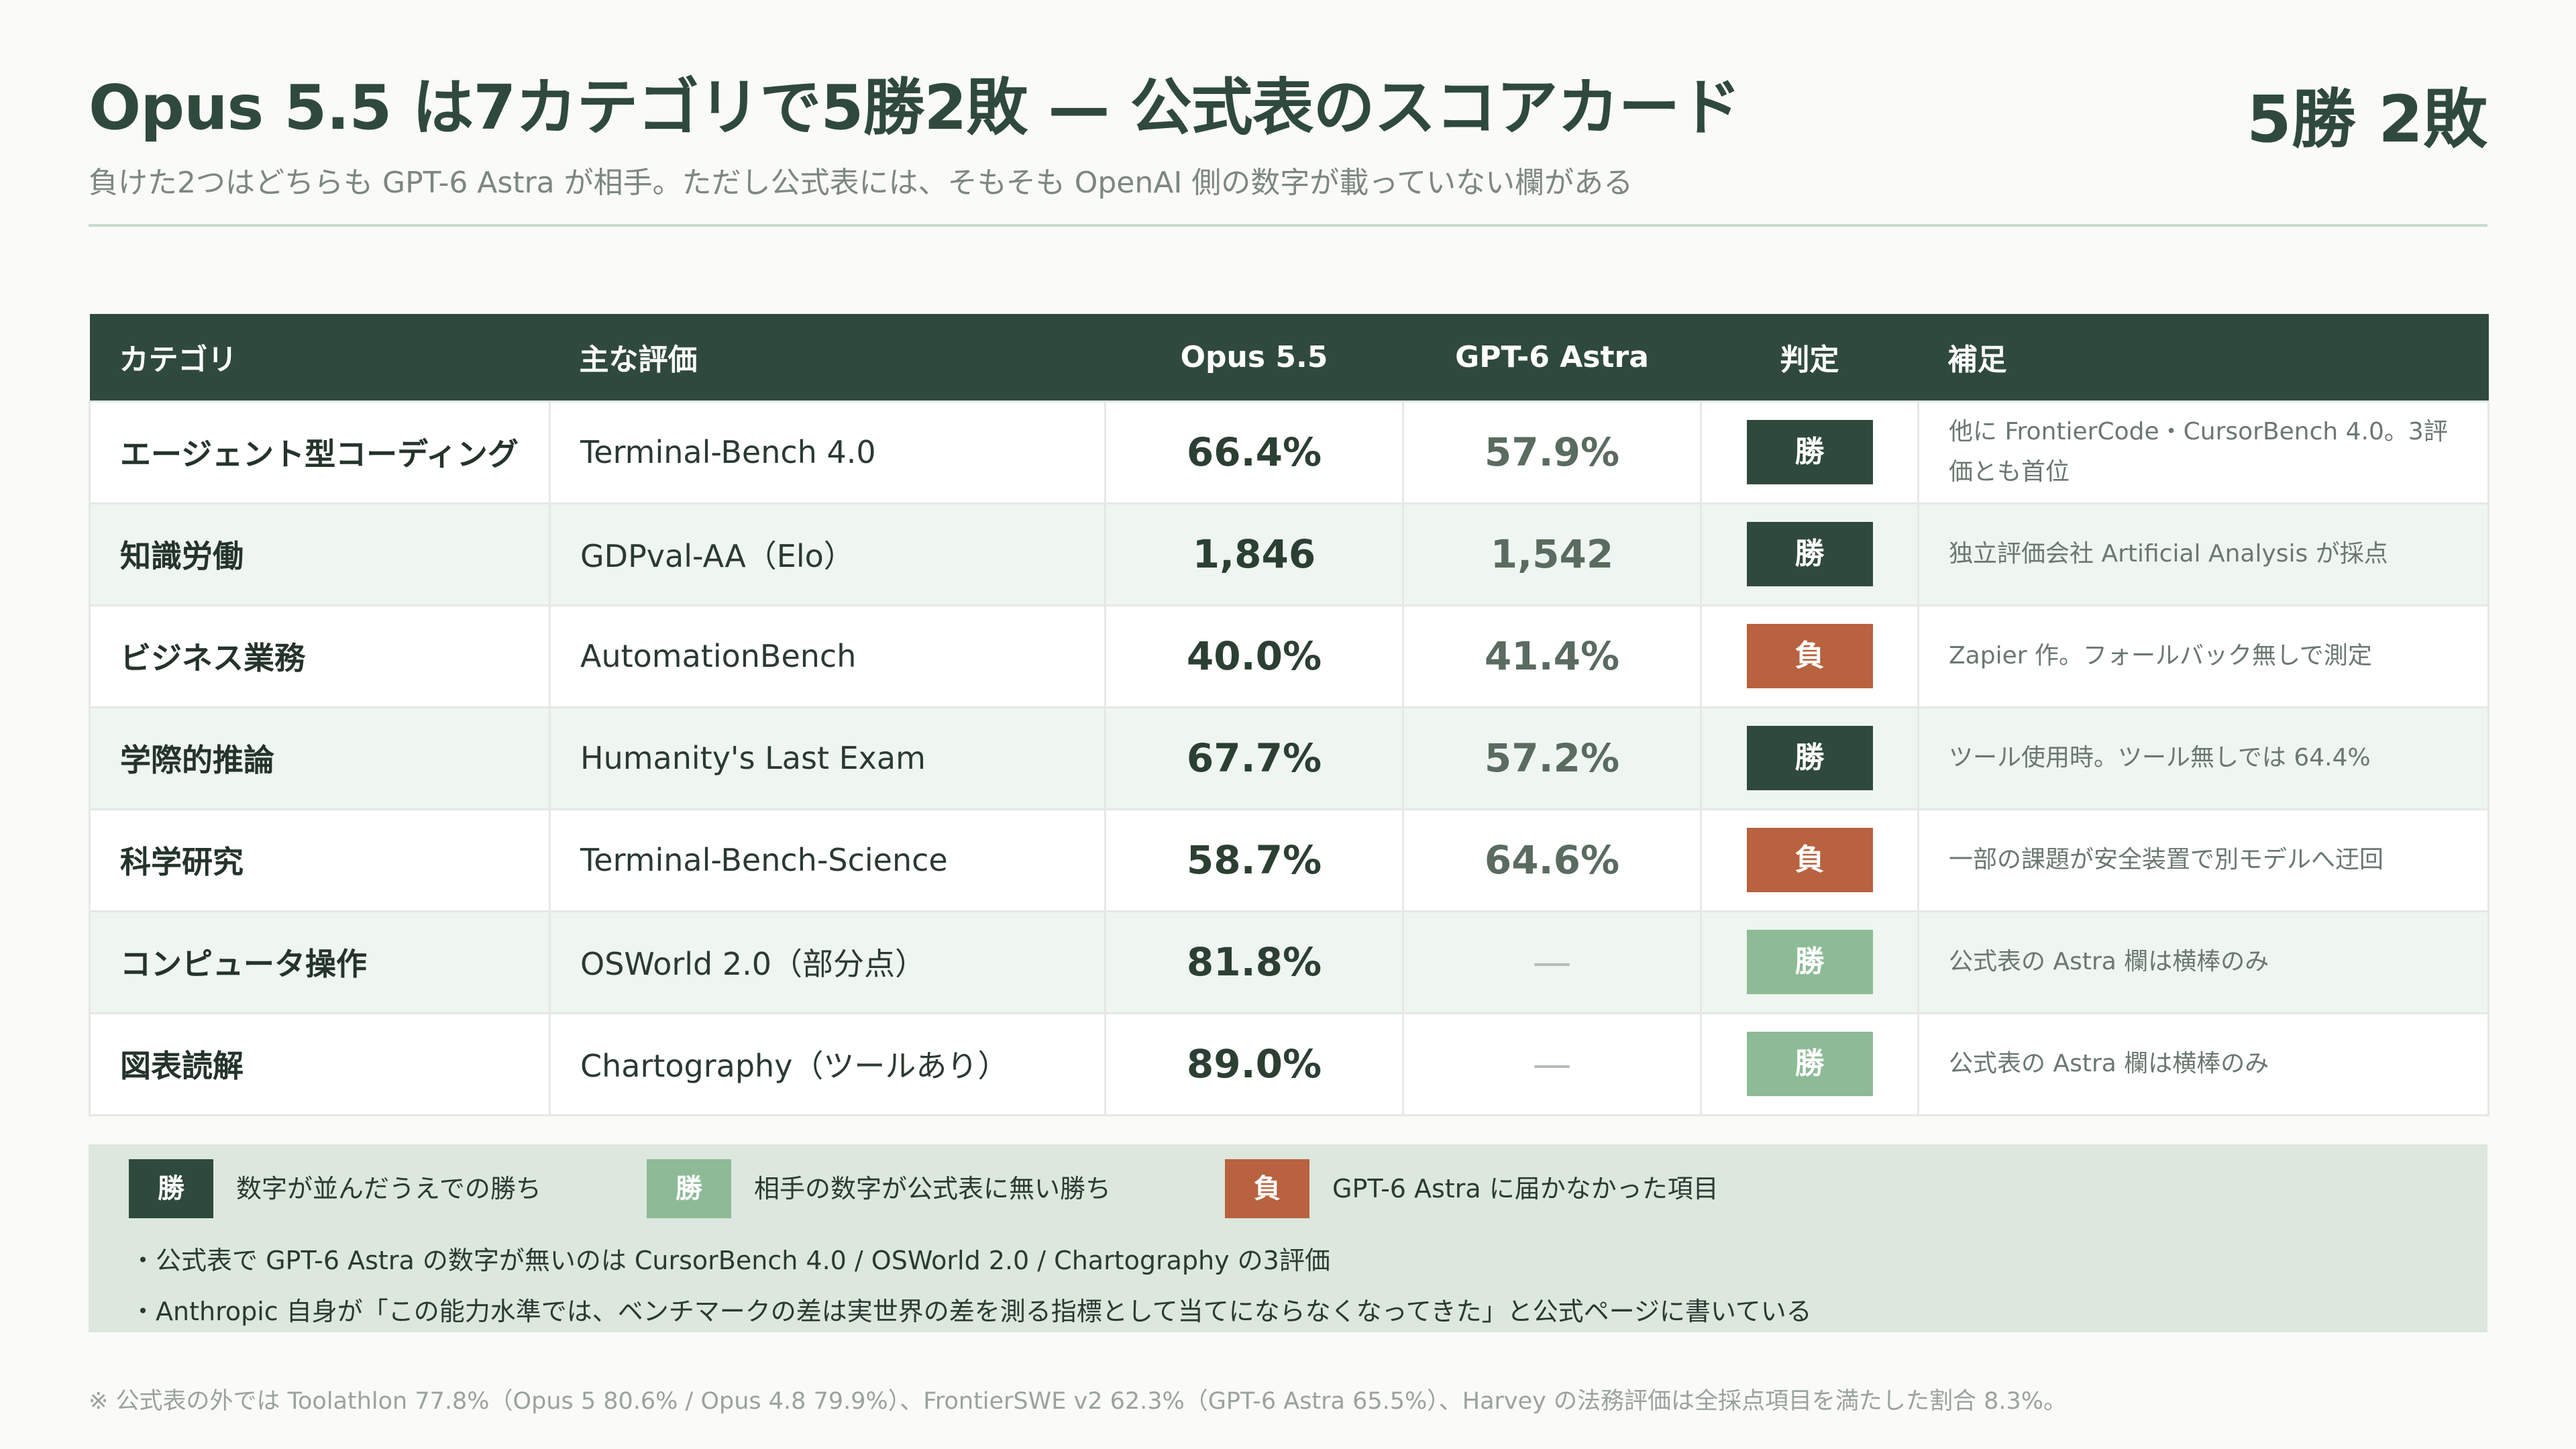 The height and width of the screenshot is (1449, 2576). What do you see at coordinates (1552, 357) in the screenshot?
I see `column-header-astra: GPT-6 Astra` at bounding box center [1552, 357].